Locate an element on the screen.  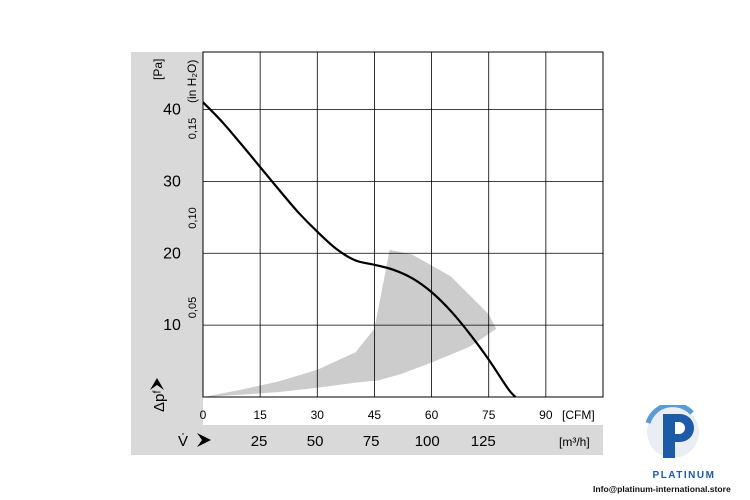
secondary-x-unit-label: [m³/h] is located at coordinates (574, 442).